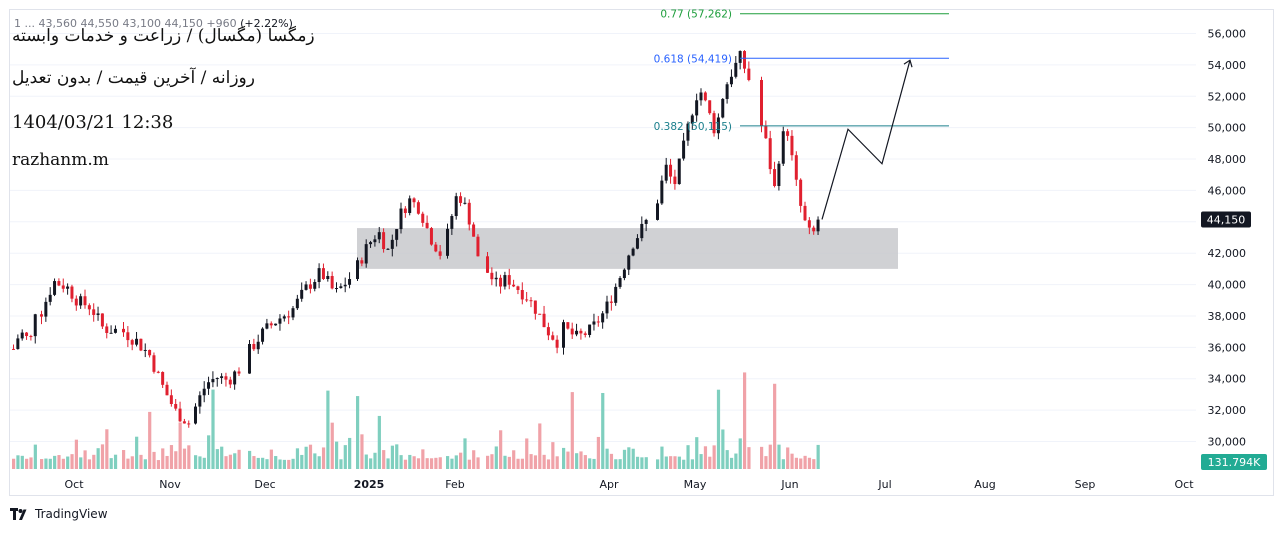 The image size is (1282, 533). What do you see at coordinates (1227, 347) in the screenshot?
I see `price-tick-label: 36,000` at bounding box center [1227, 347].